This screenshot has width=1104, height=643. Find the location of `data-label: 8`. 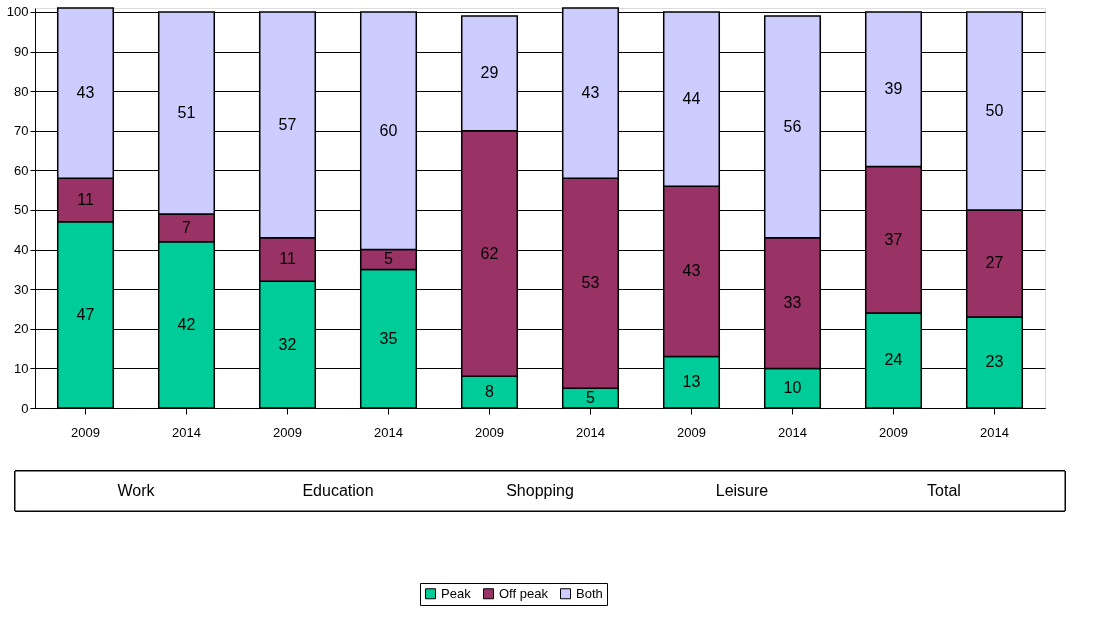

data-label: 8 is located at coordinates (490, 392).